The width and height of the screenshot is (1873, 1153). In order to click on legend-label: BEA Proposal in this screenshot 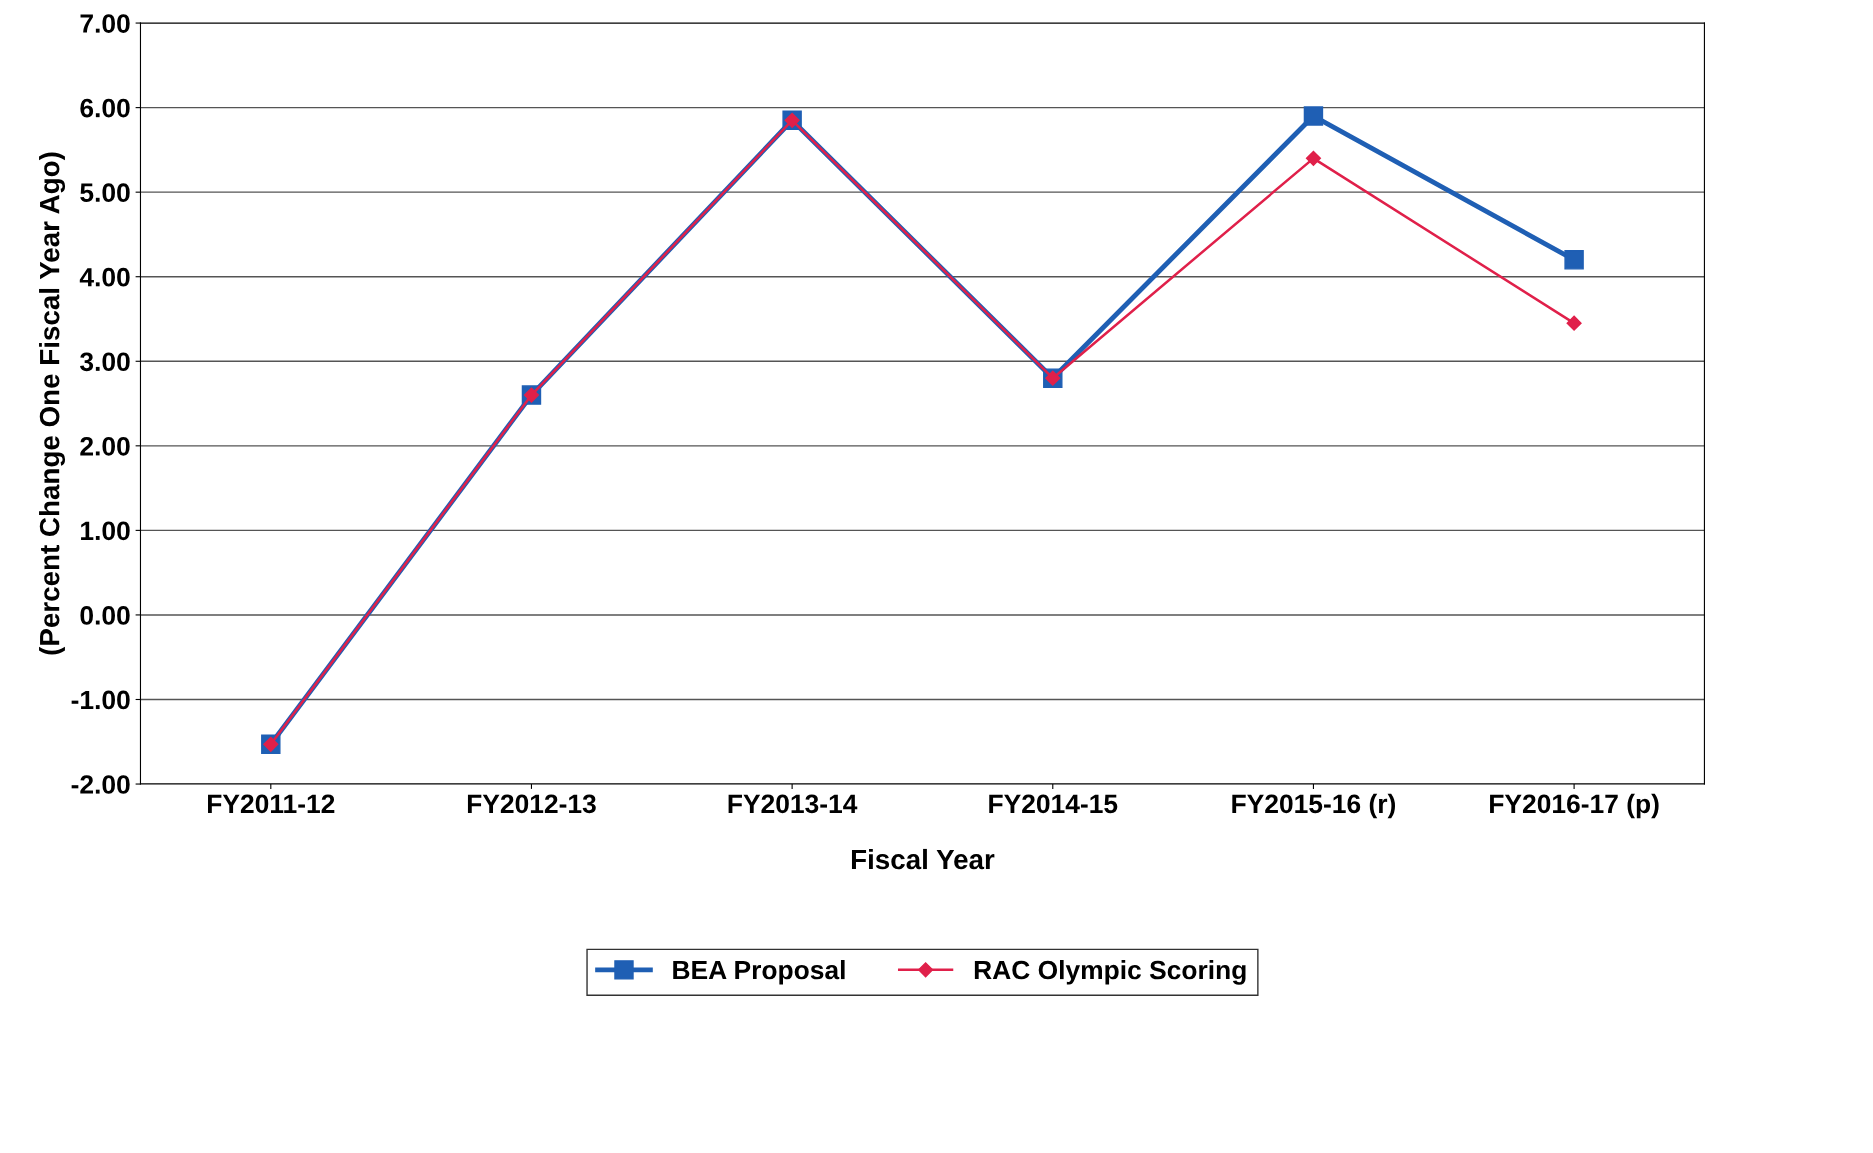, I will do `click(759, 972)`.